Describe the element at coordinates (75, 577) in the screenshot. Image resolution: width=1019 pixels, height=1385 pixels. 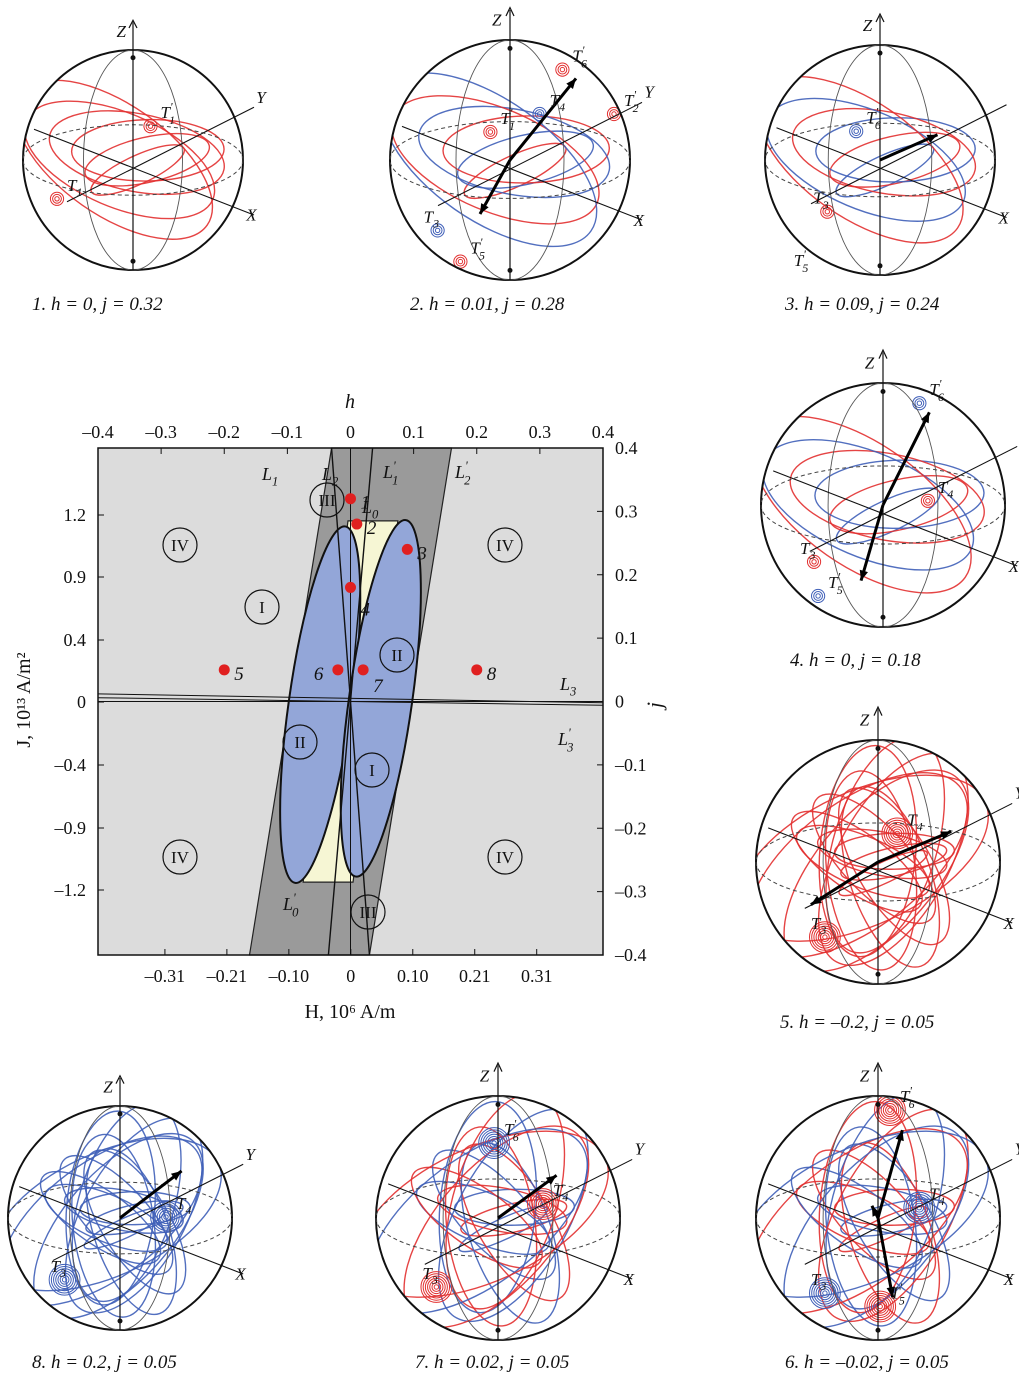
I see `J-tick-label: 0.9` at that location.